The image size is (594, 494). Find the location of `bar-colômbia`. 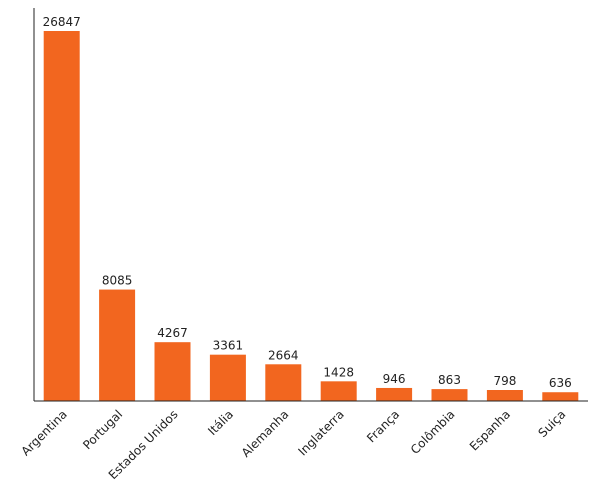

bar-colômbia is located at coordinates (449, 395).